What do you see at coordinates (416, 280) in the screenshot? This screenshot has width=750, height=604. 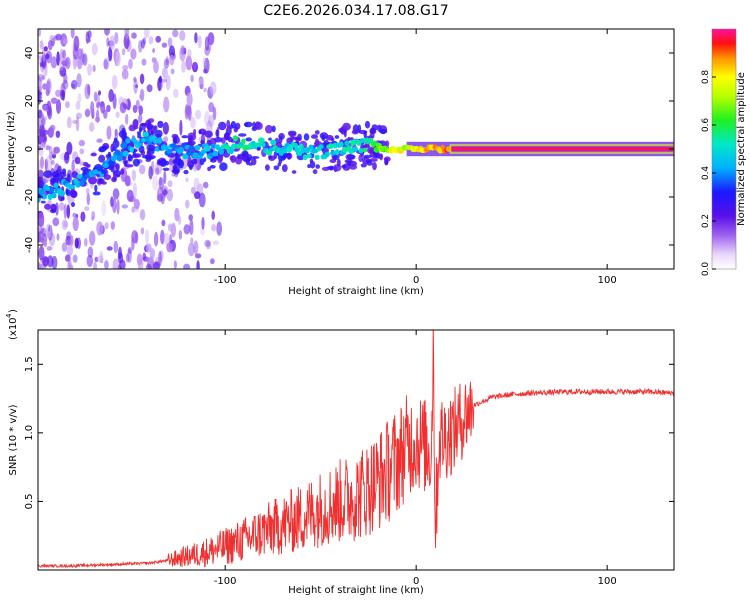 I see `spectrogram-xtick-label: 0` at bounding box center [416, 280].